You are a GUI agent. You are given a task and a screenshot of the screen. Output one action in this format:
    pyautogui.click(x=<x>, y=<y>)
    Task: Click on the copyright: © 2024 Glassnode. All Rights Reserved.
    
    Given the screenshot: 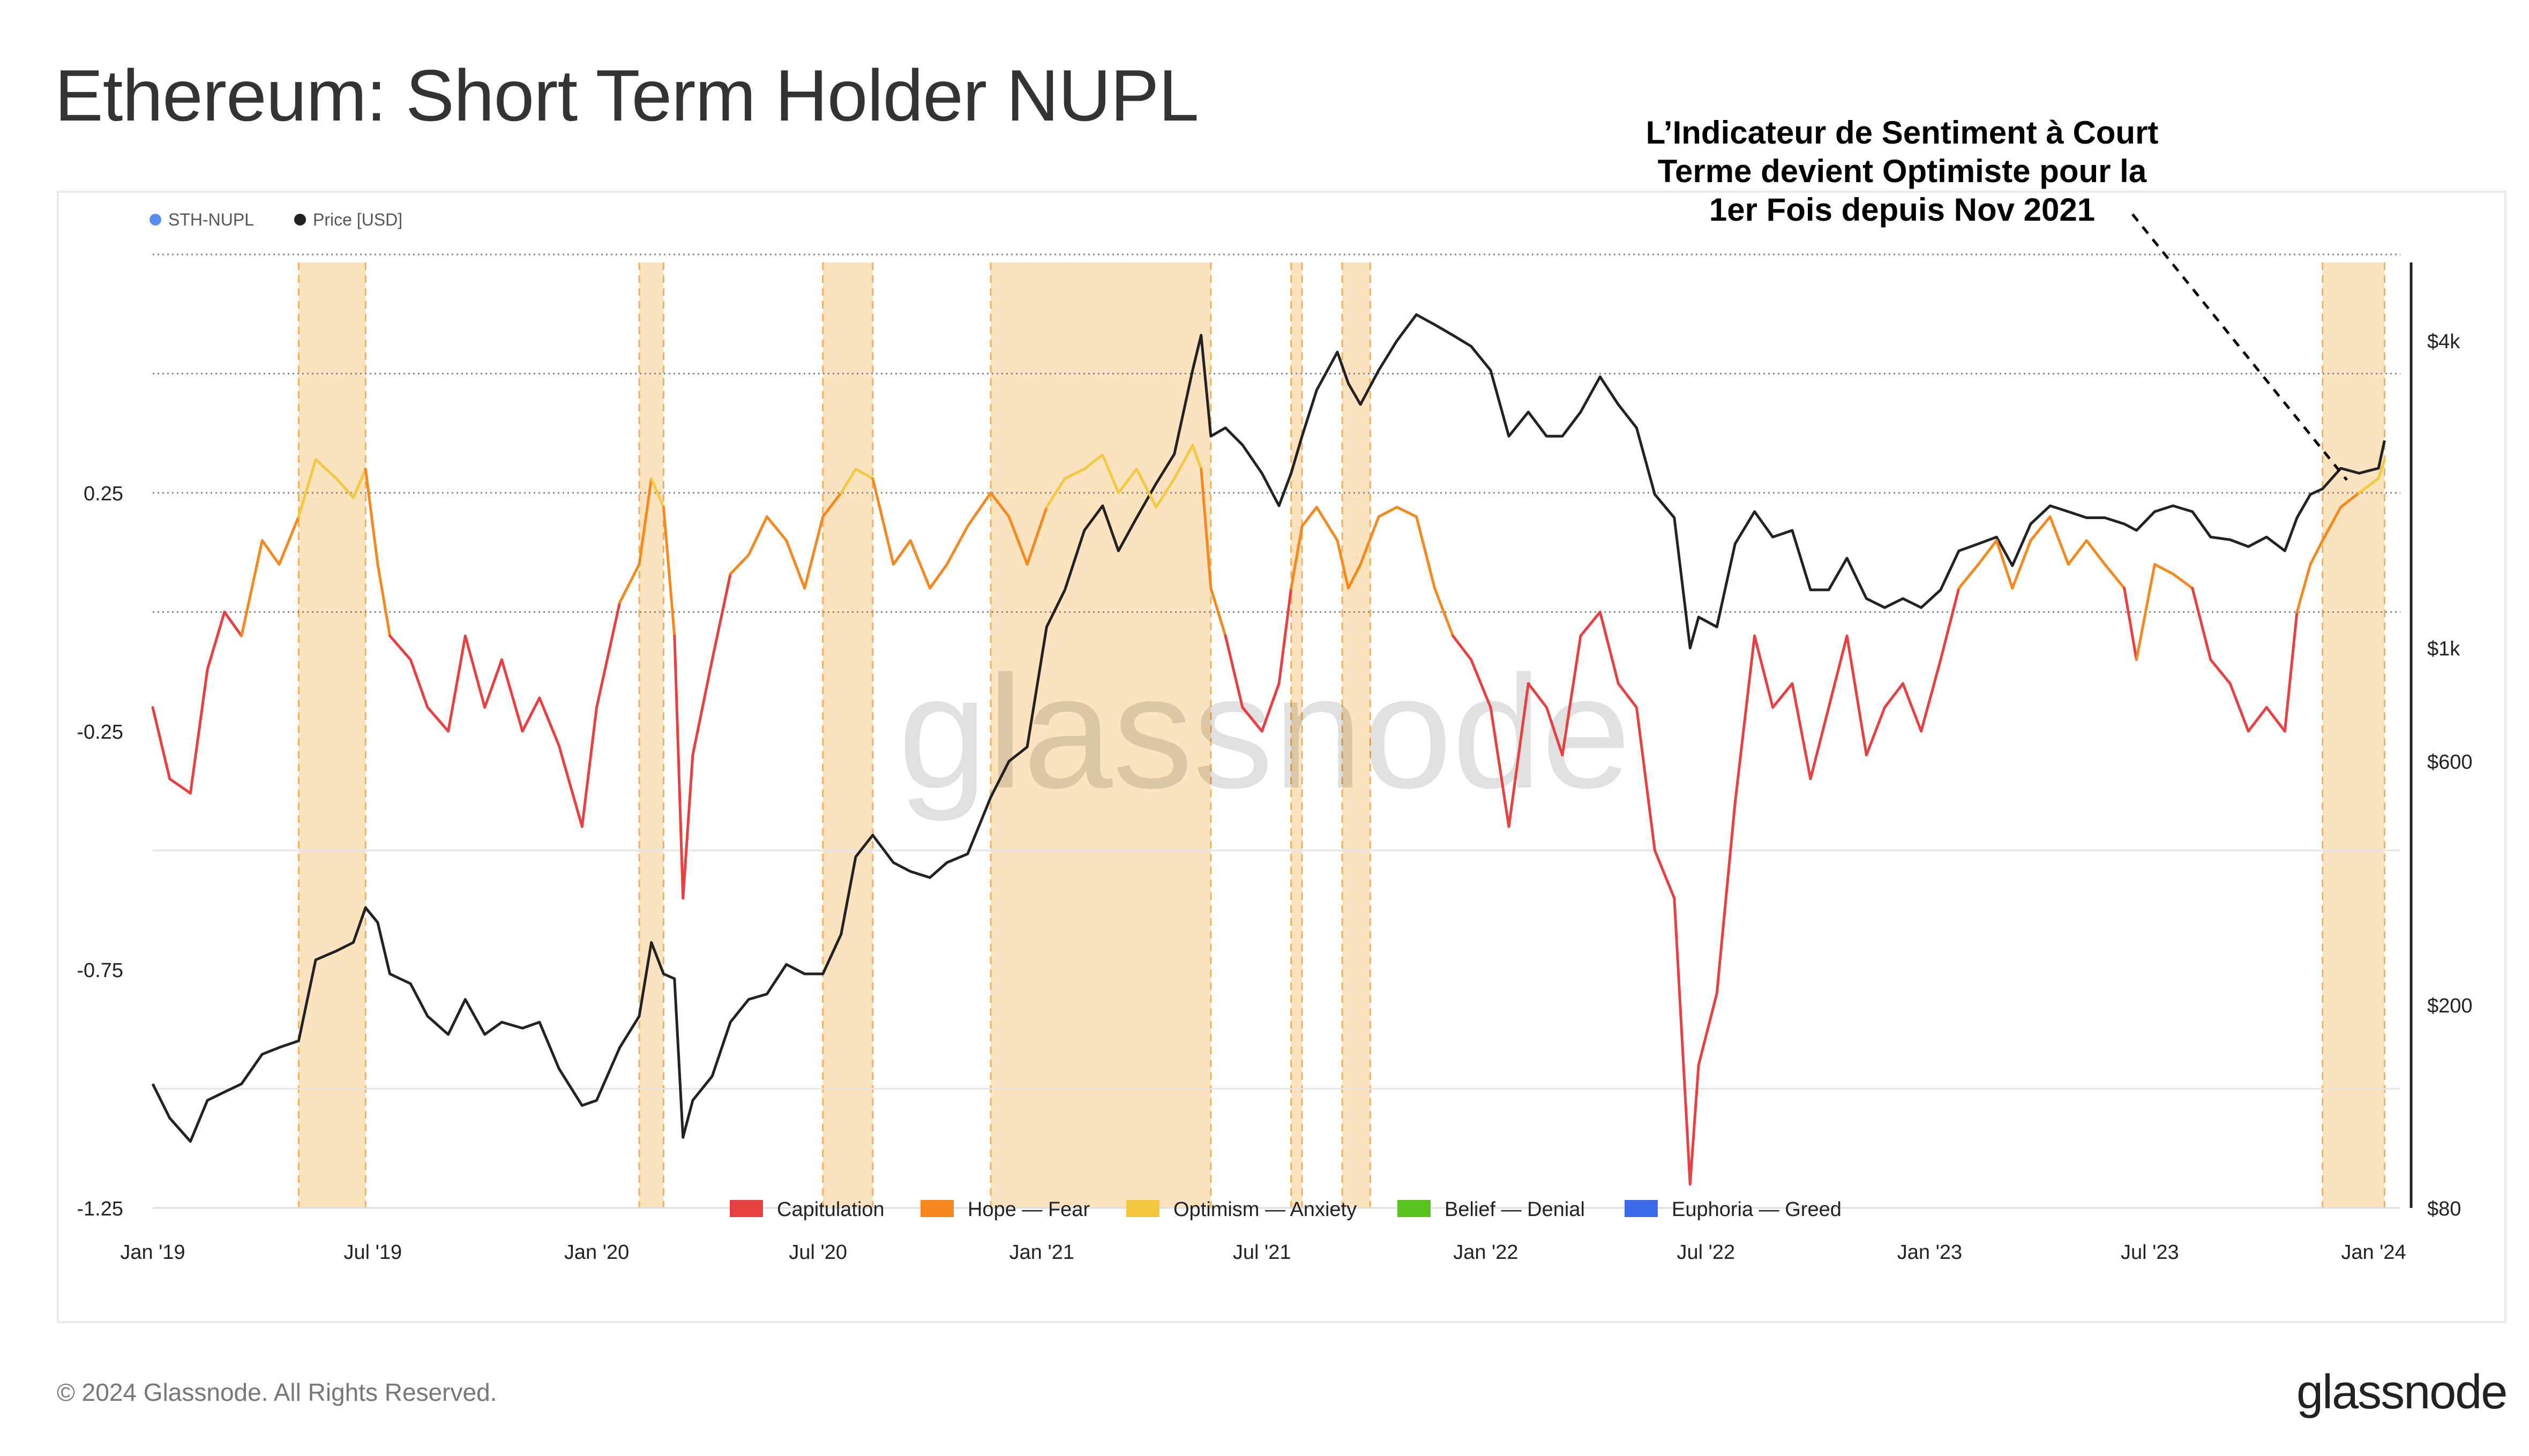 What is the action you would take?
    pyautogui.click(x=277, y=1392)
    